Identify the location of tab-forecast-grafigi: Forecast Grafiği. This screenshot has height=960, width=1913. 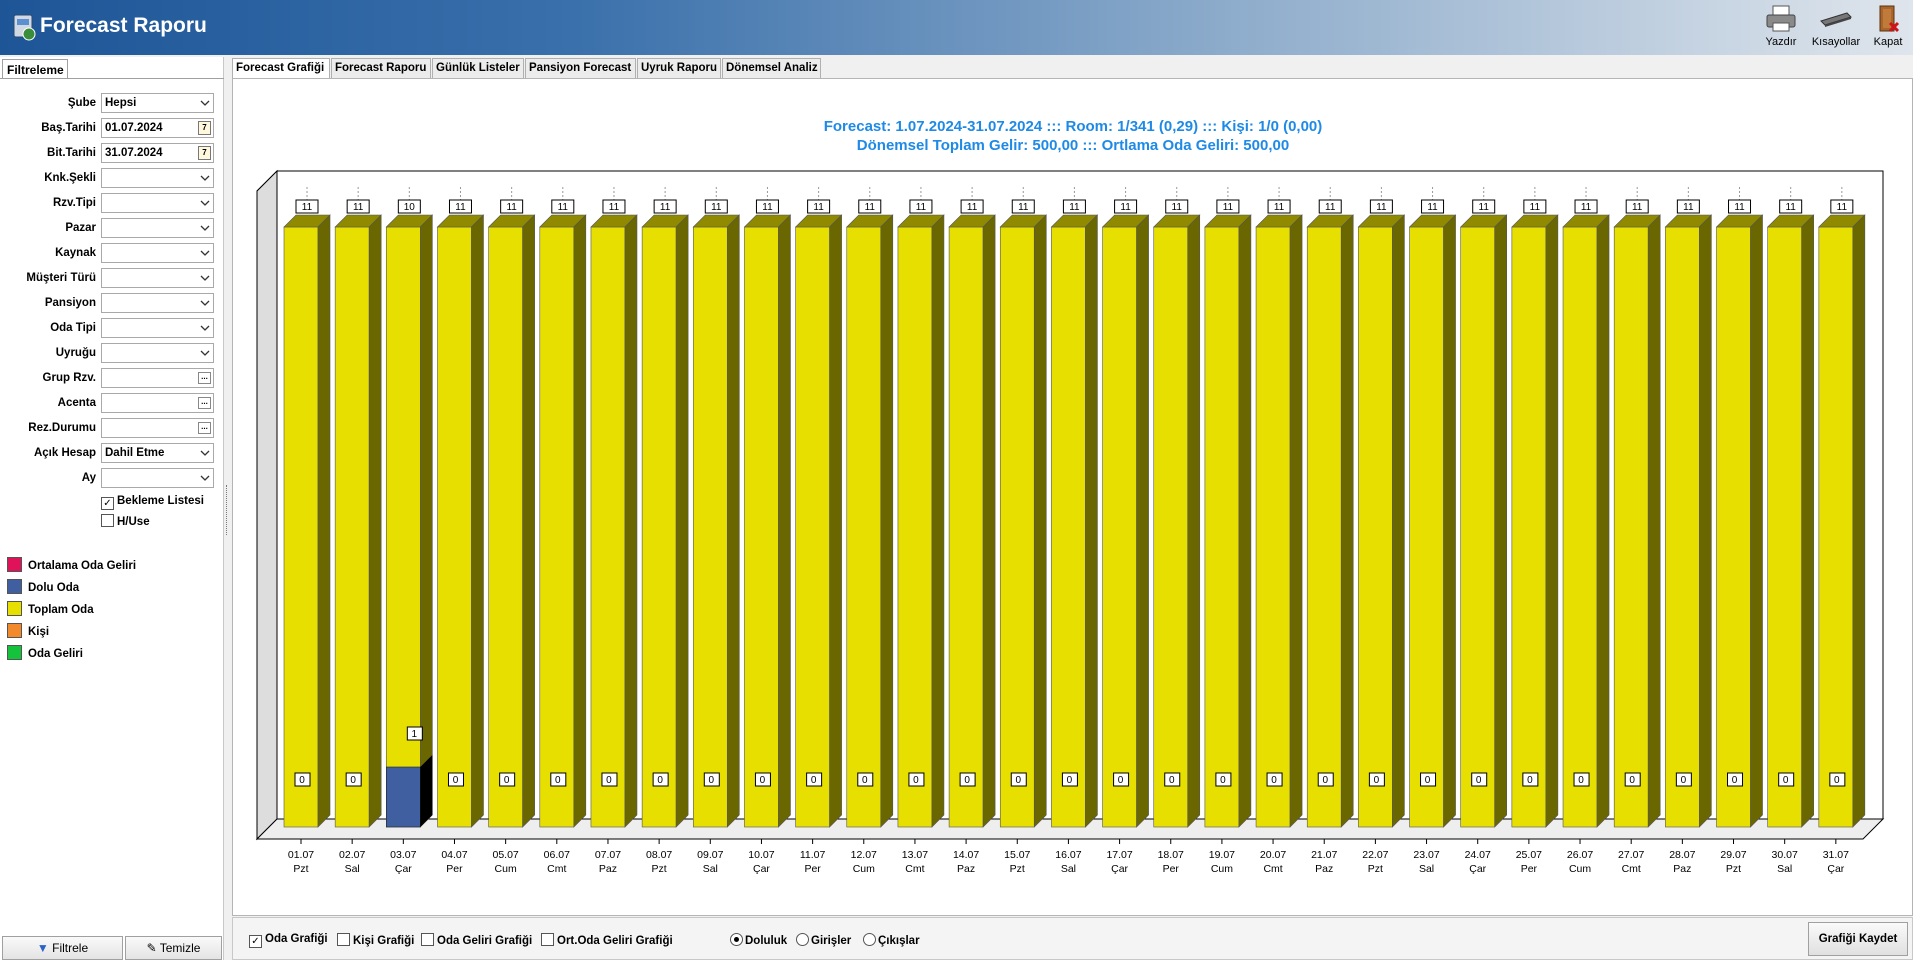
(281, 68).